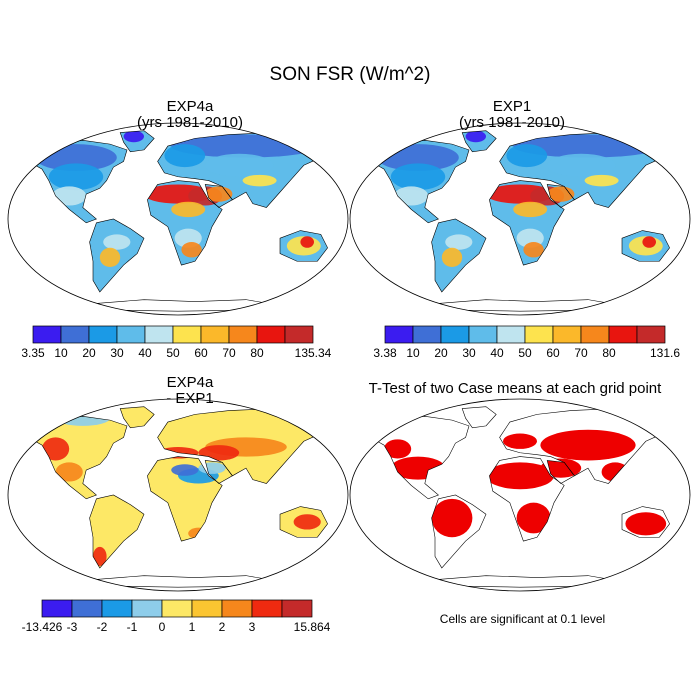 The image size is (700, 700). I want to click on colorbar-tick-label: 15.864, so click(312, 627).